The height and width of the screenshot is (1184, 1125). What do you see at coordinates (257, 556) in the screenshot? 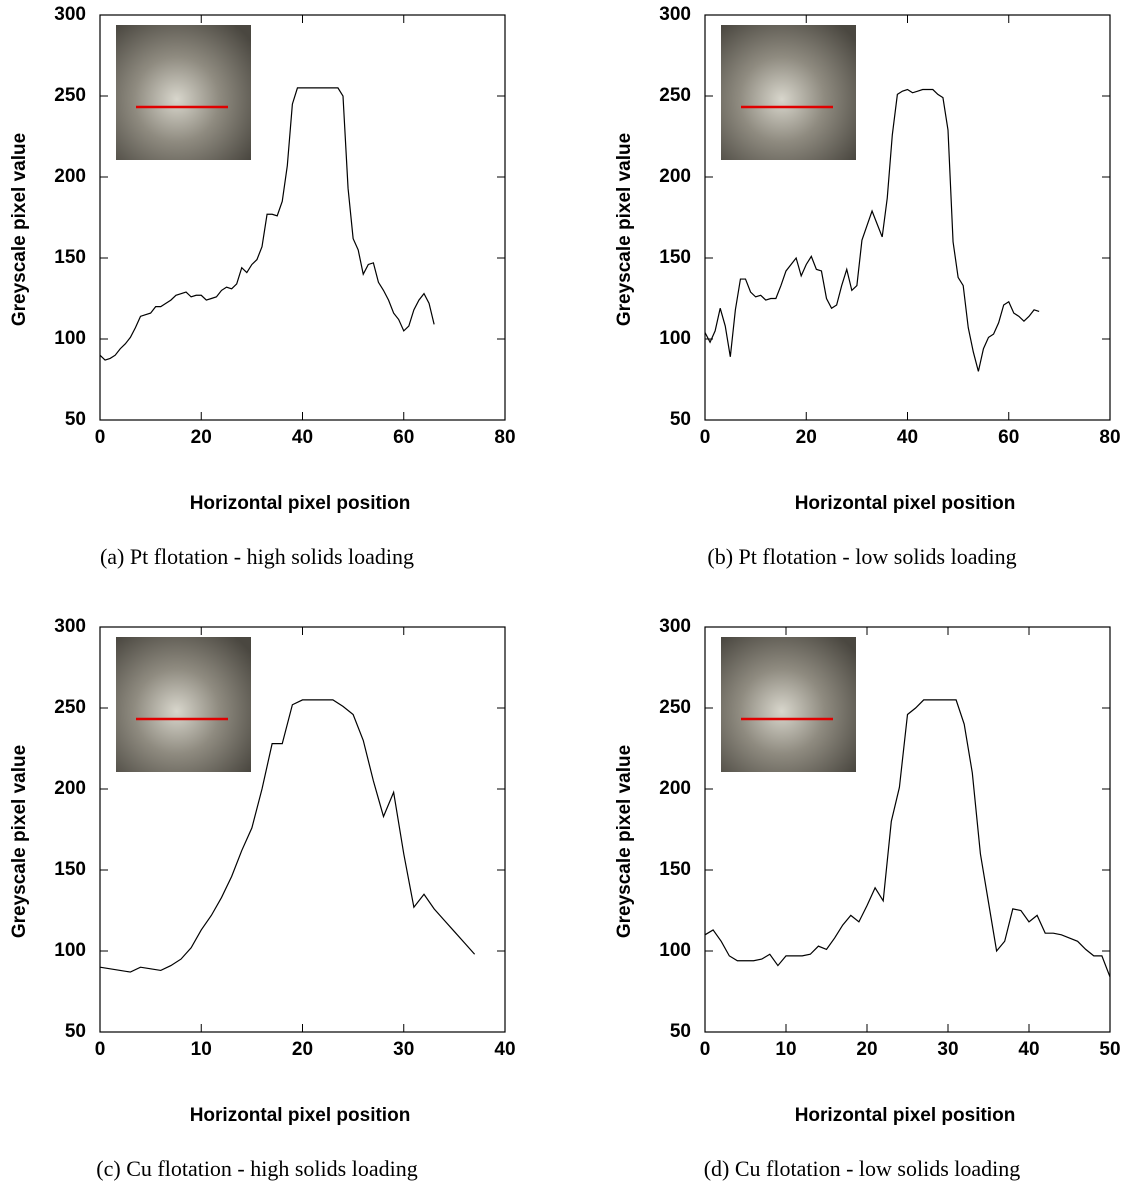
I see `caption: (a) Pt flotation - high solids loading` at bounding box center [257, 556].